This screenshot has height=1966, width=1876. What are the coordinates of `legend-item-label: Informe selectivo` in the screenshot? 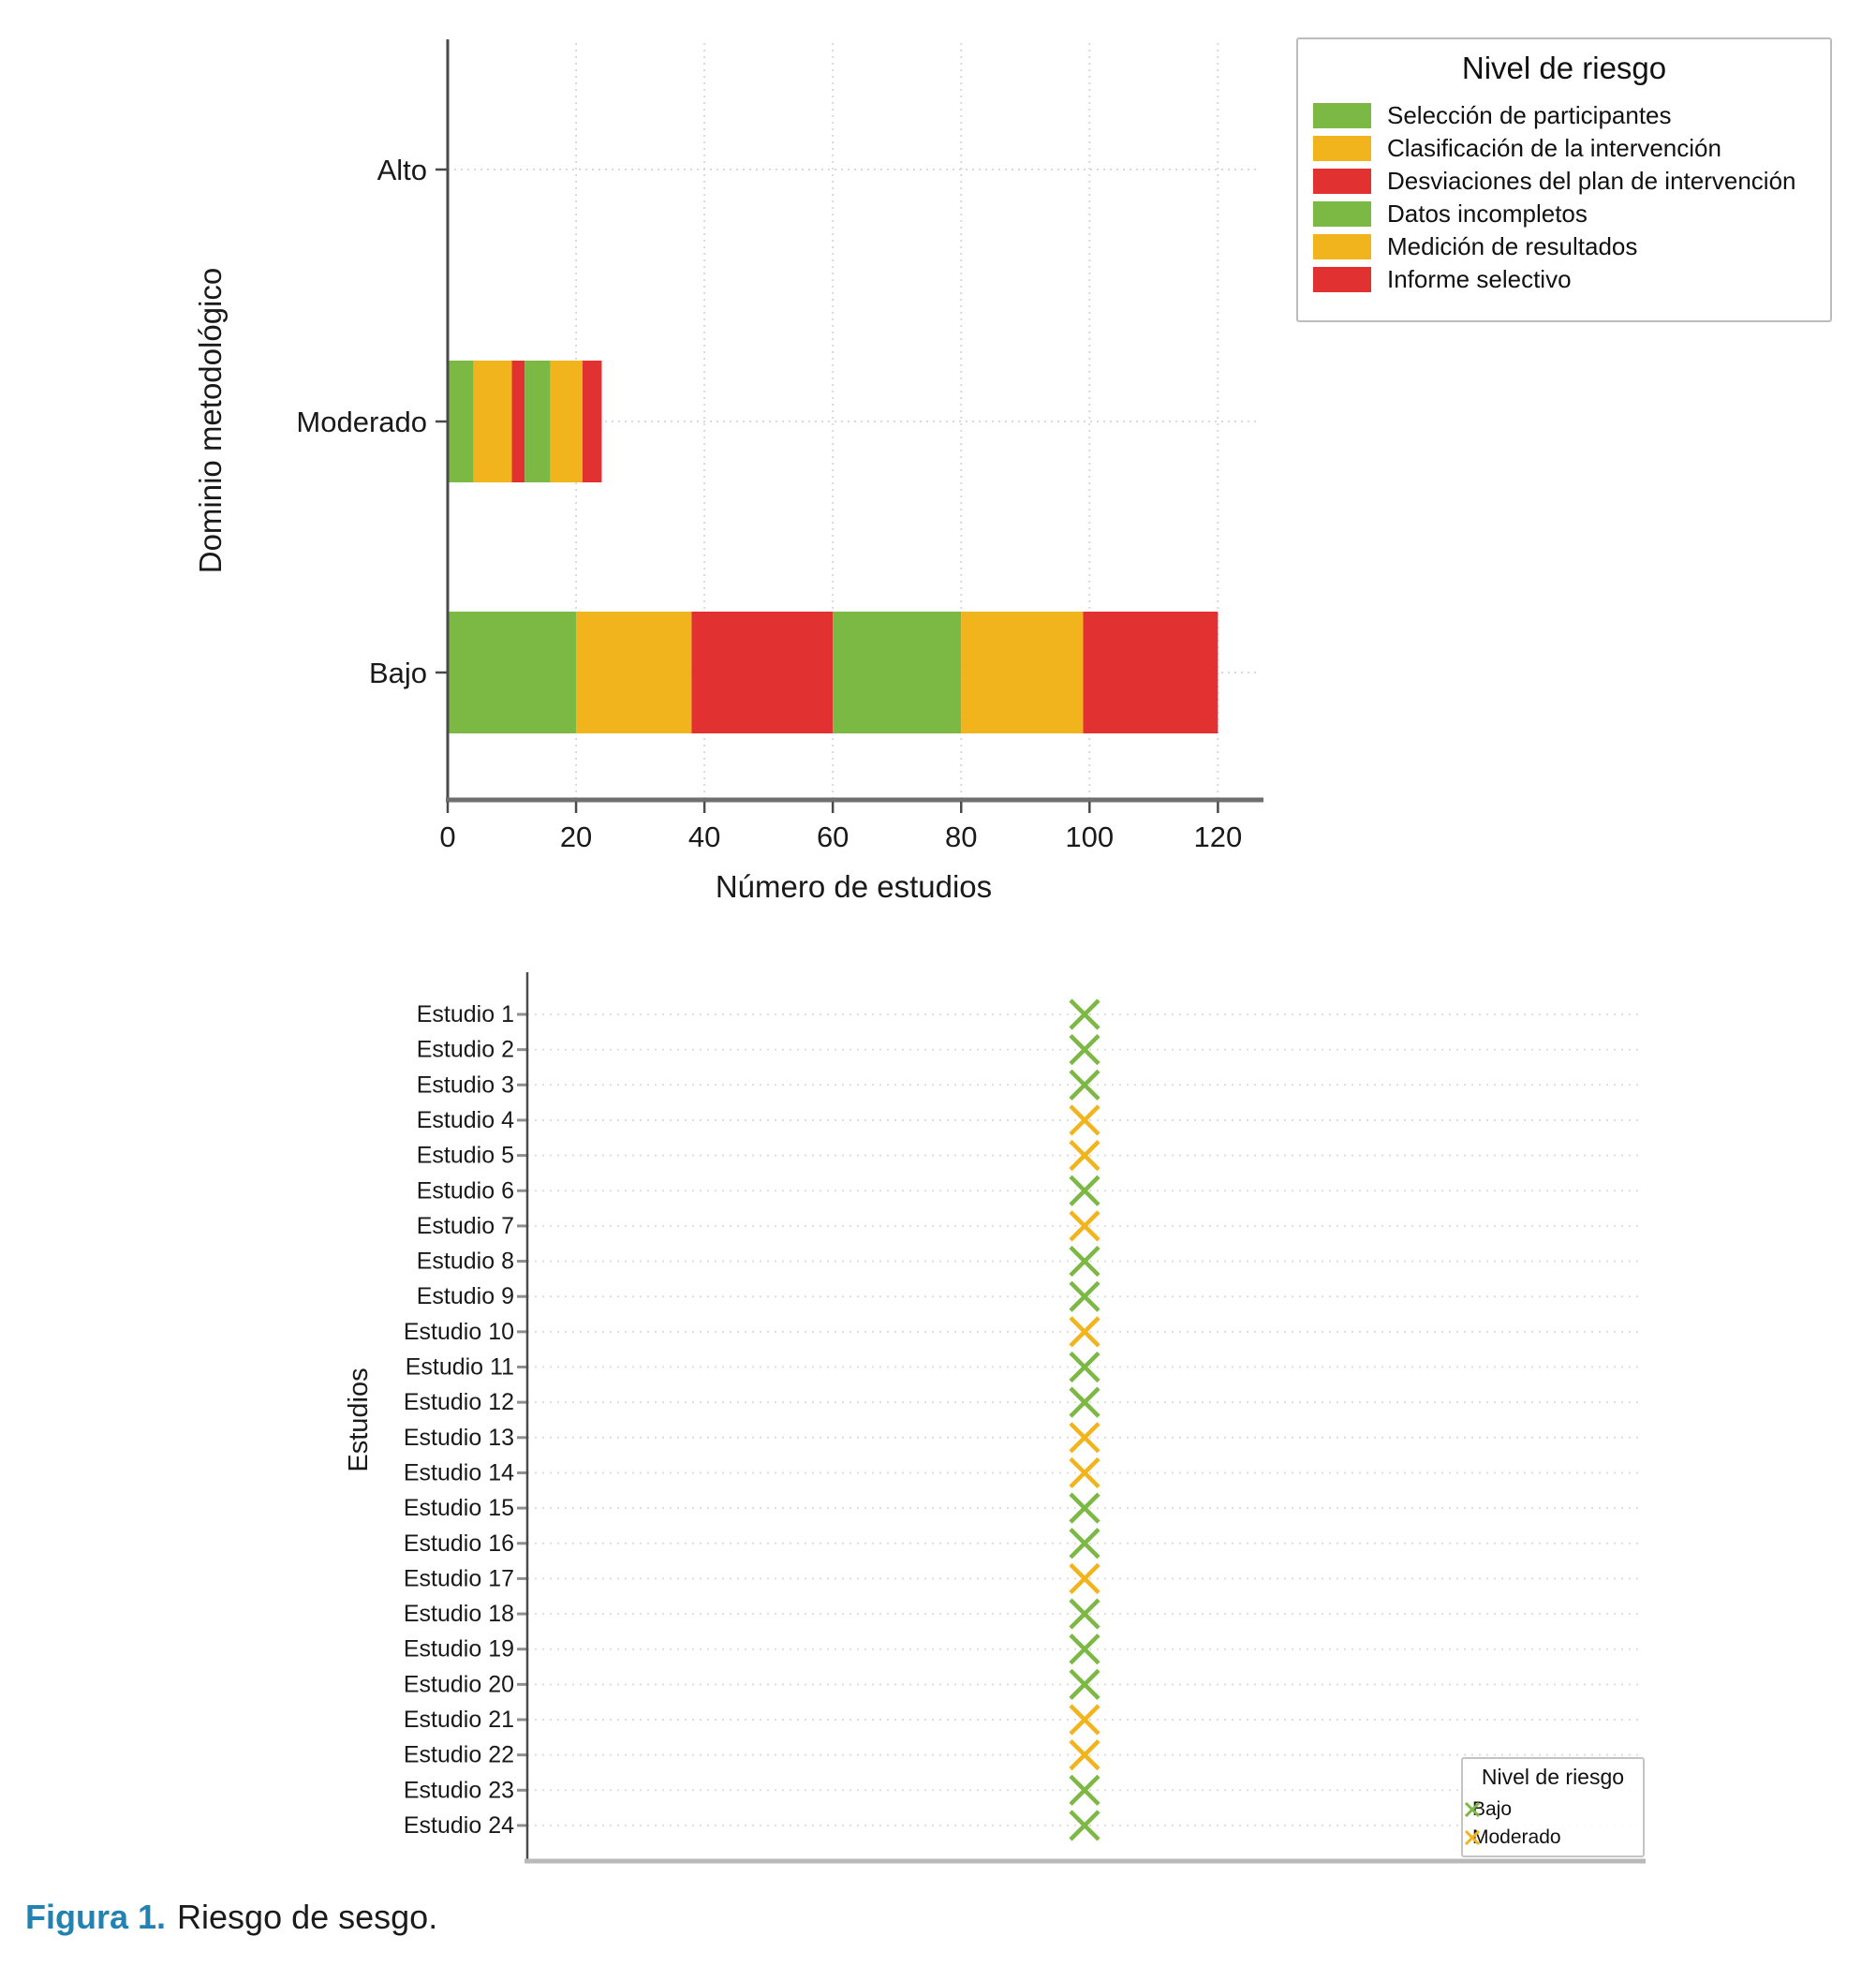 It's located at (1479, 279).